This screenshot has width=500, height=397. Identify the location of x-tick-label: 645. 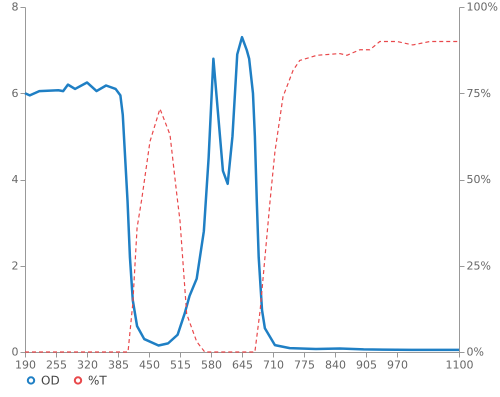
(242, 365).